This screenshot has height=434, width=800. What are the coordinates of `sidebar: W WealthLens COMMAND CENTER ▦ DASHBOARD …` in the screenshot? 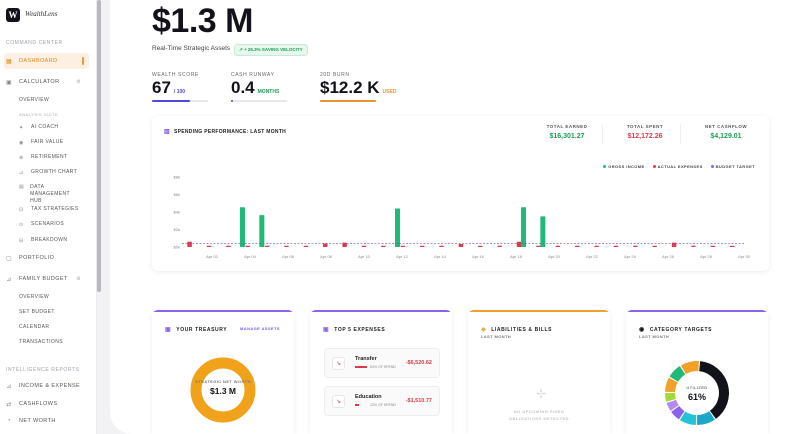 It's located at (48, 217).